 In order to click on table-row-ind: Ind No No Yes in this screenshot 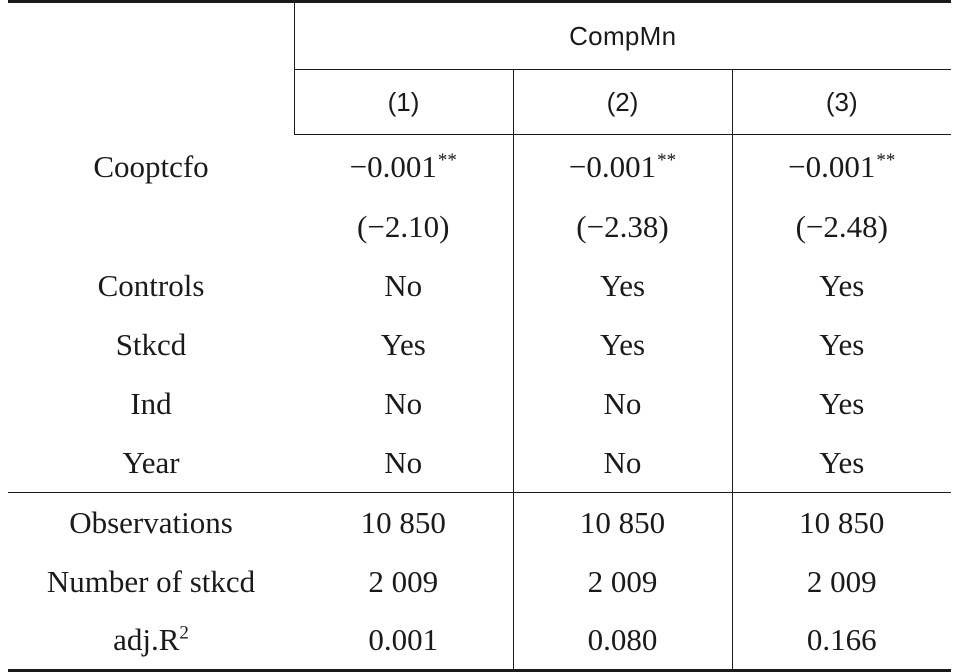, I will do `click(479, 403)`.